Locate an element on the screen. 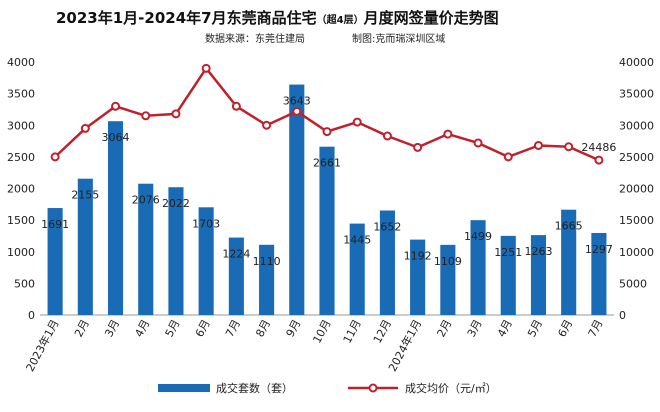  line-data-label: 24486 is located at coordinates (598, 147).